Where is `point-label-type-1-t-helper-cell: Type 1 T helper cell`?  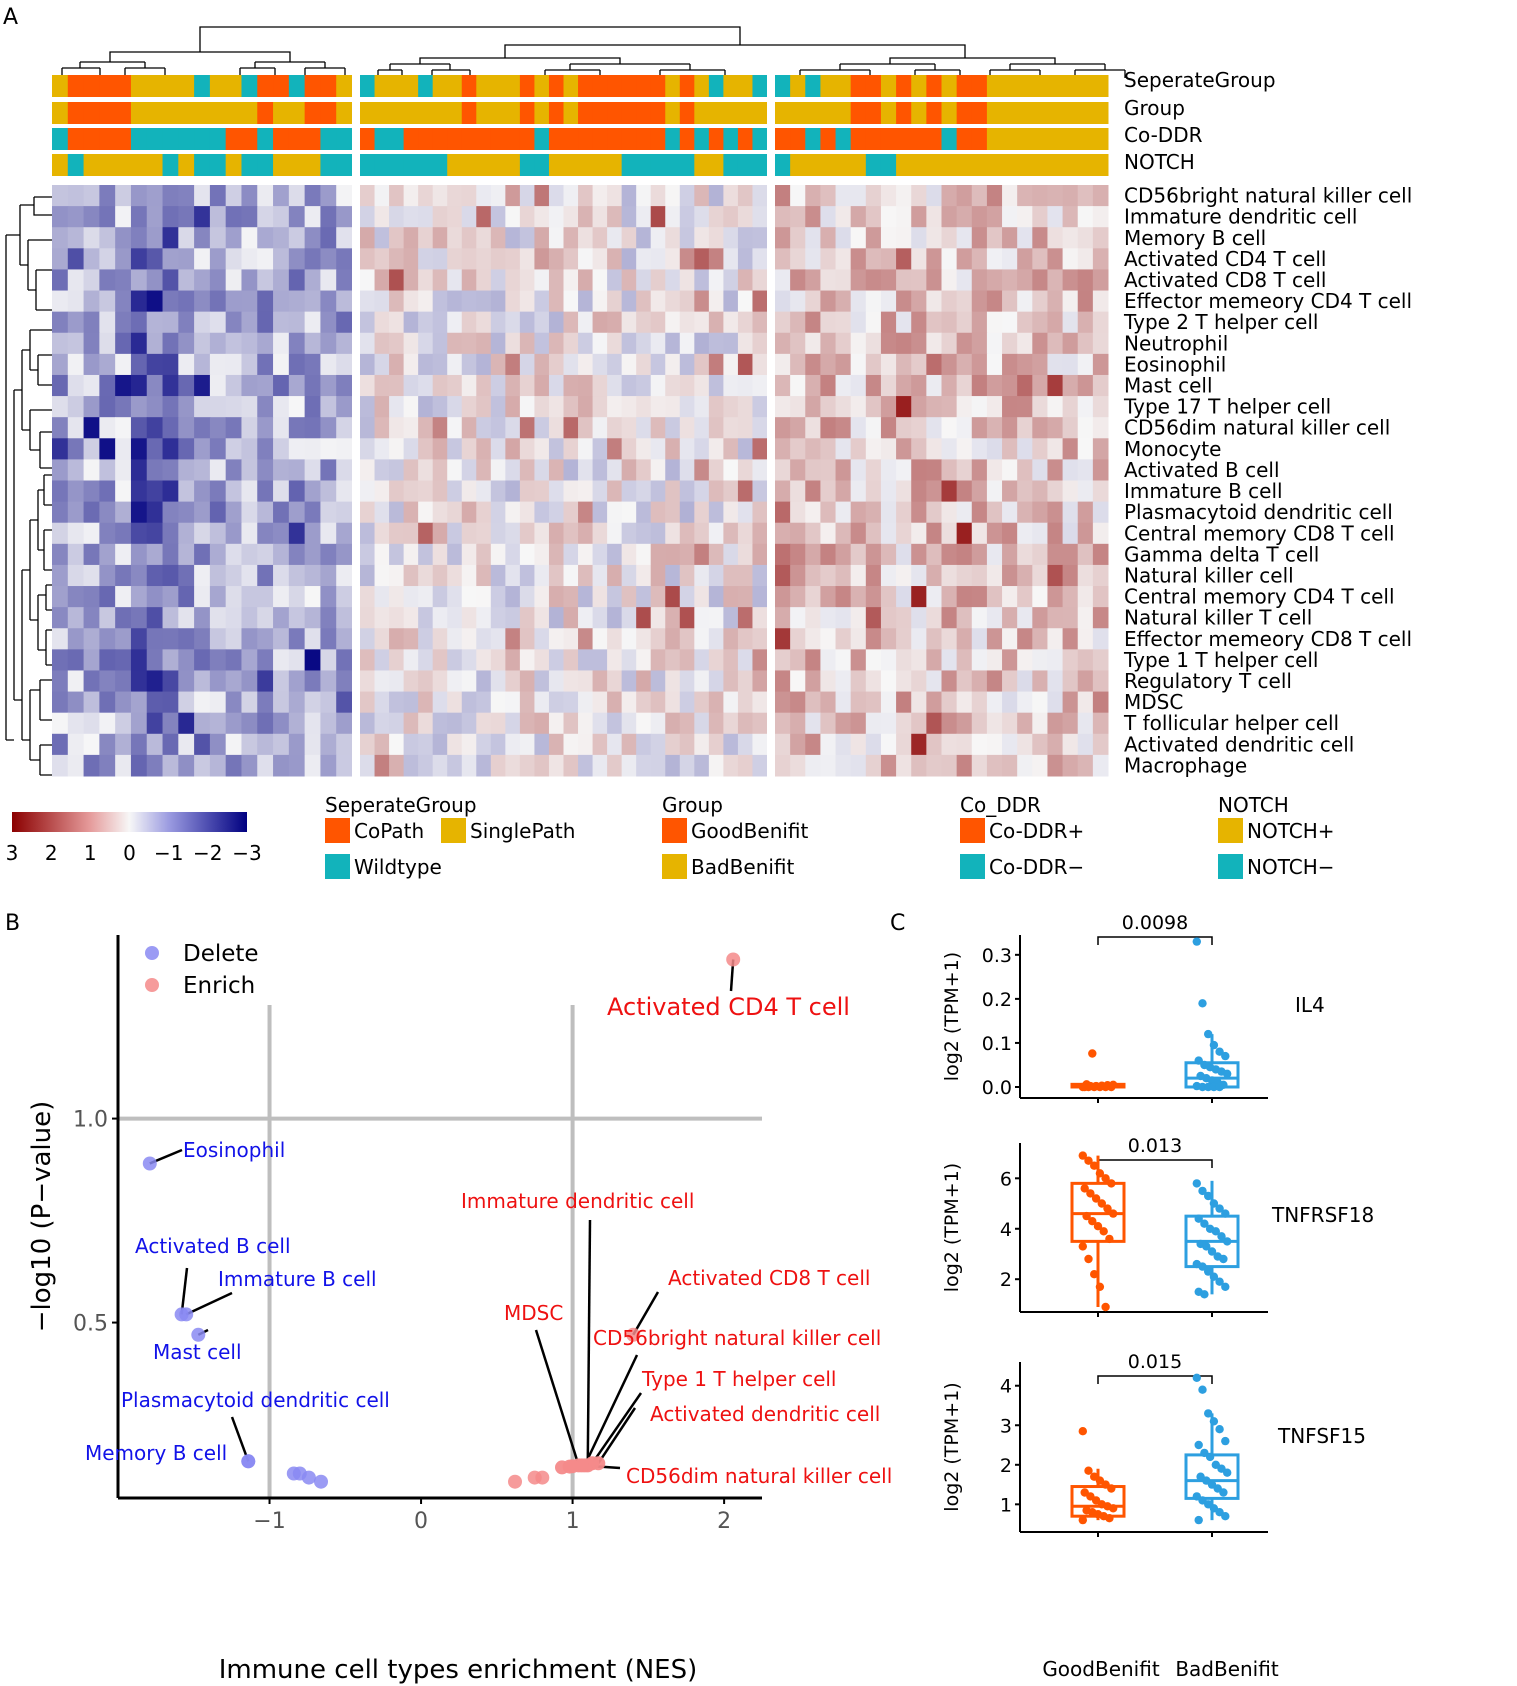
point-label-type-1-t-helper-cell: Type 1 T helper cell is located at coordinates (738, 1379).